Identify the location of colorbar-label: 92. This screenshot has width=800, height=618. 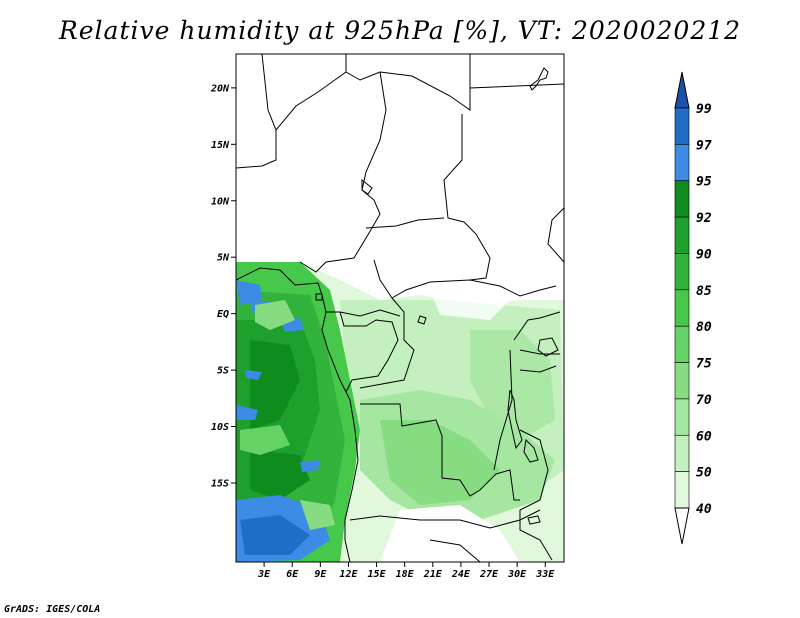
(704, 218).